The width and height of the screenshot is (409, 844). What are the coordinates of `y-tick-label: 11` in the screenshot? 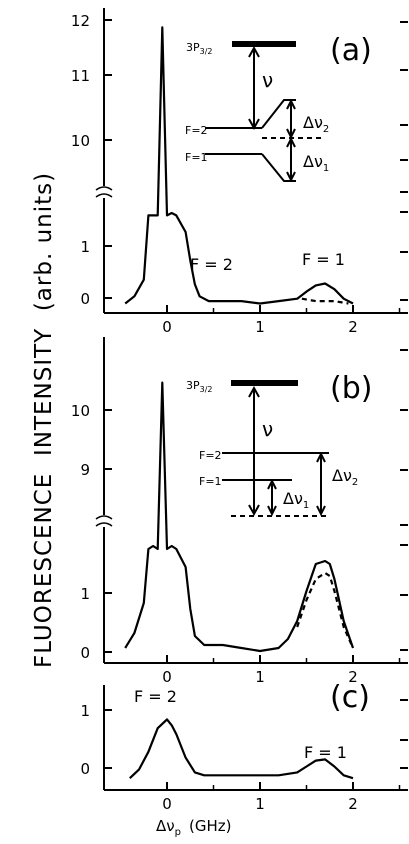 It's located at (80, 76).